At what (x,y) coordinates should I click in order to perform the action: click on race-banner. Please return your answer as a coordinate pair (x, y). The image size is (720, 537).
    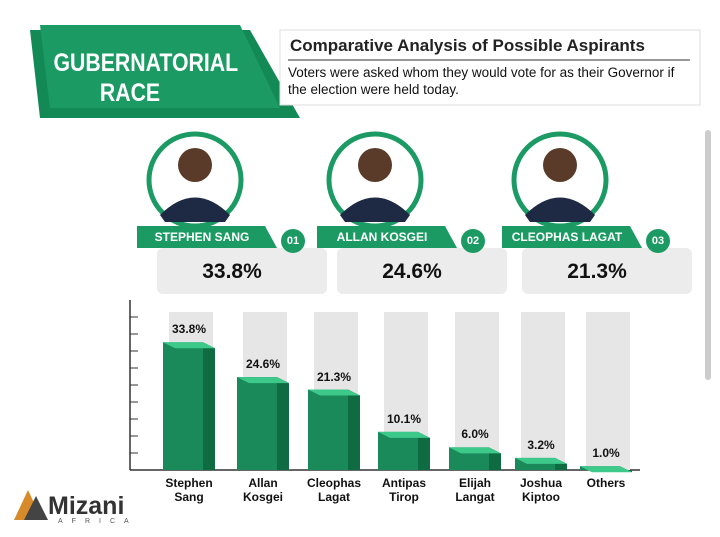
    Looking at the image, I should click on (160, 66).